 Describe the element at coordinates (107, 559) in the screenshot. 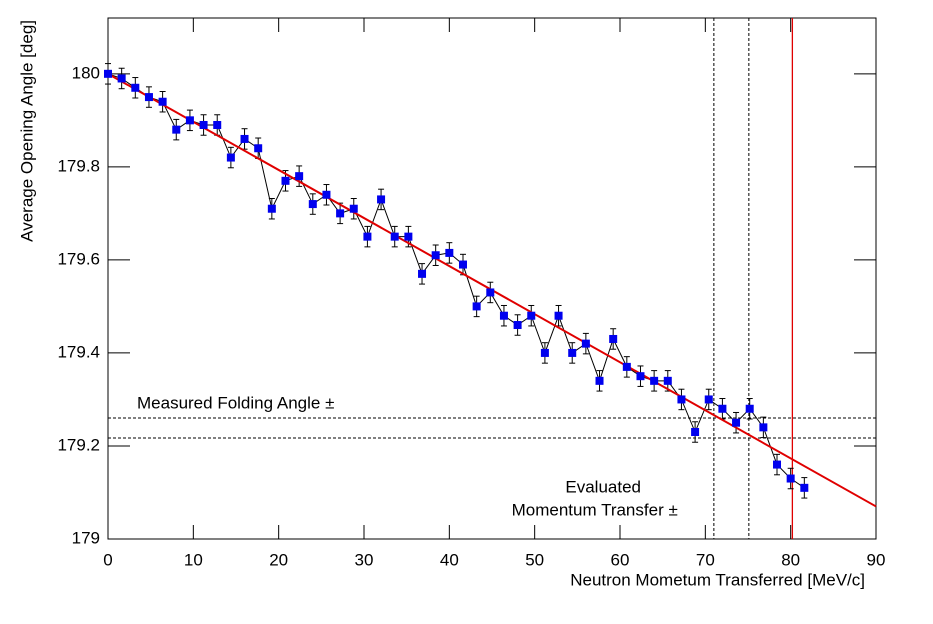

I see `x-tick-label: 0` at that location.